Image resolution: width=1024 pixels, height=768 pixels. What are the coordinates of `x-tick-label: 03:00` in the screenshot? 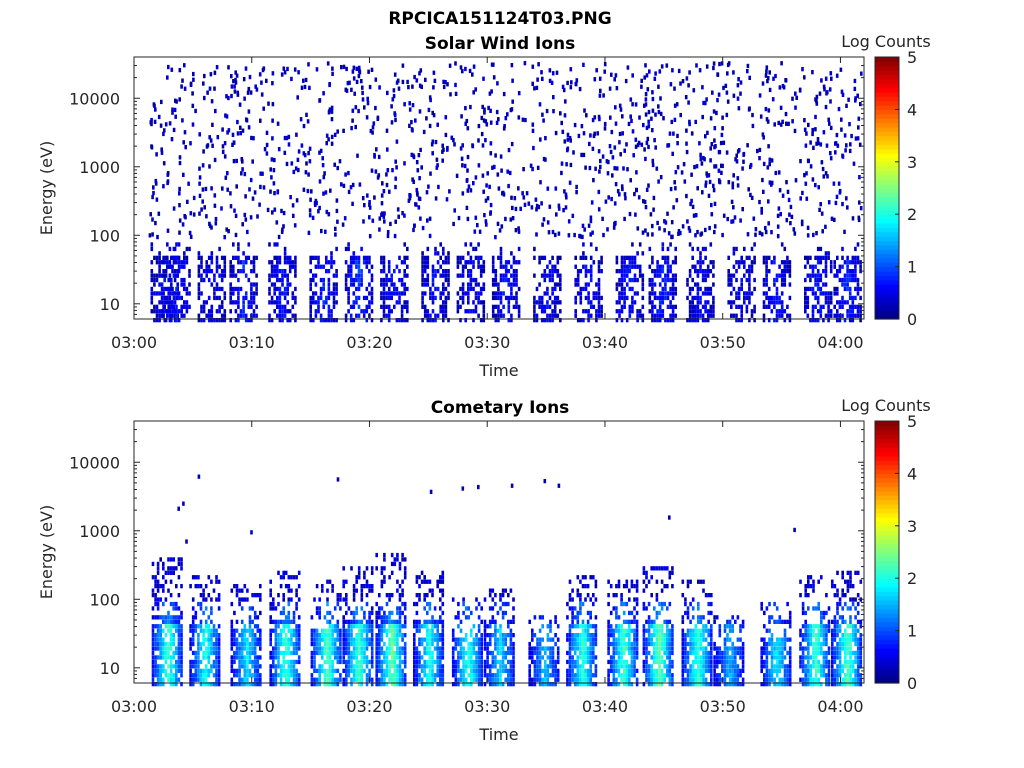 It's located at (134, 342).